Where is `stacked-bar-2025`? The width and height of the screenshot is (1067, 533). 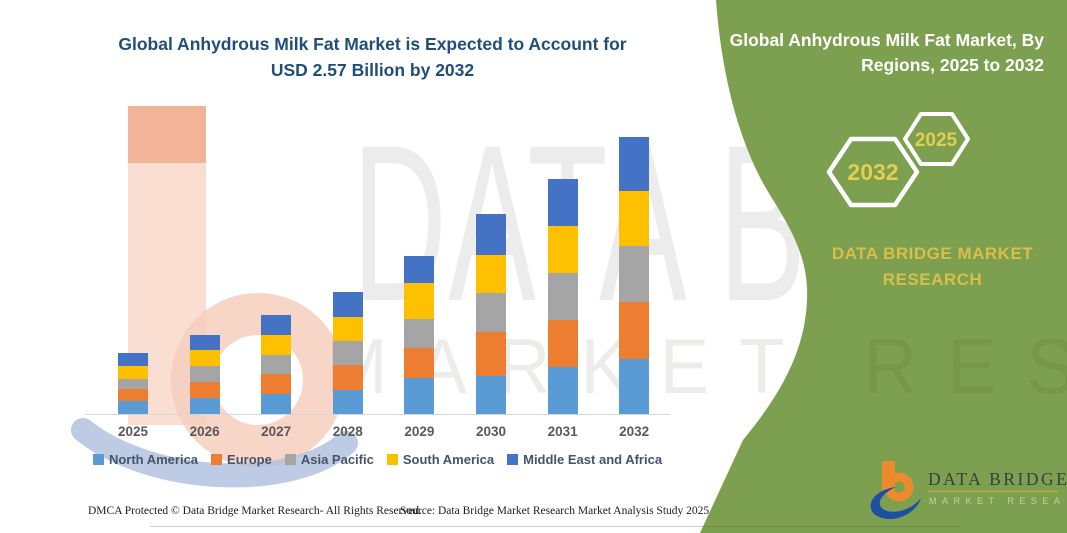
stacked-bar-2025 is located at coordinates (133, 383).